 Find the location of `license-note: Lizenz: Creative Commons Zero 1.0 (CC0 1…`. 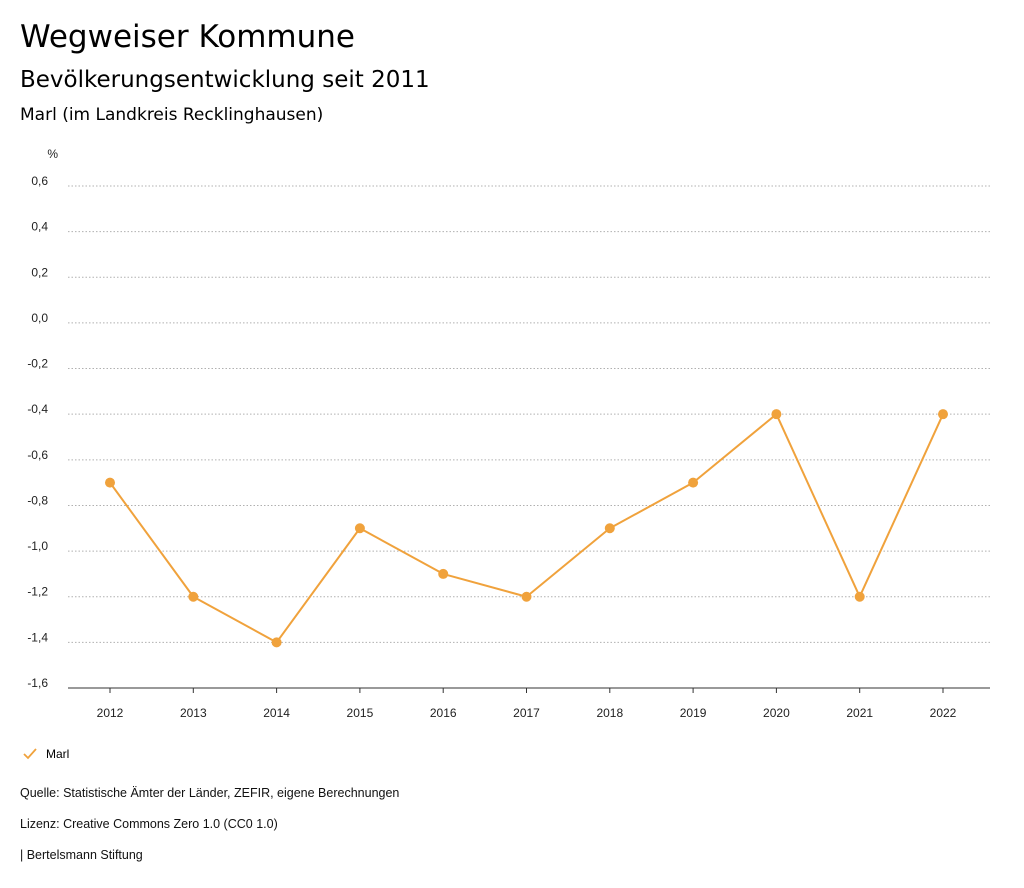

license-note: Lizenz: Creative Commons Zero 1.0 (CC0 1… is located at coordinates (149, 824).